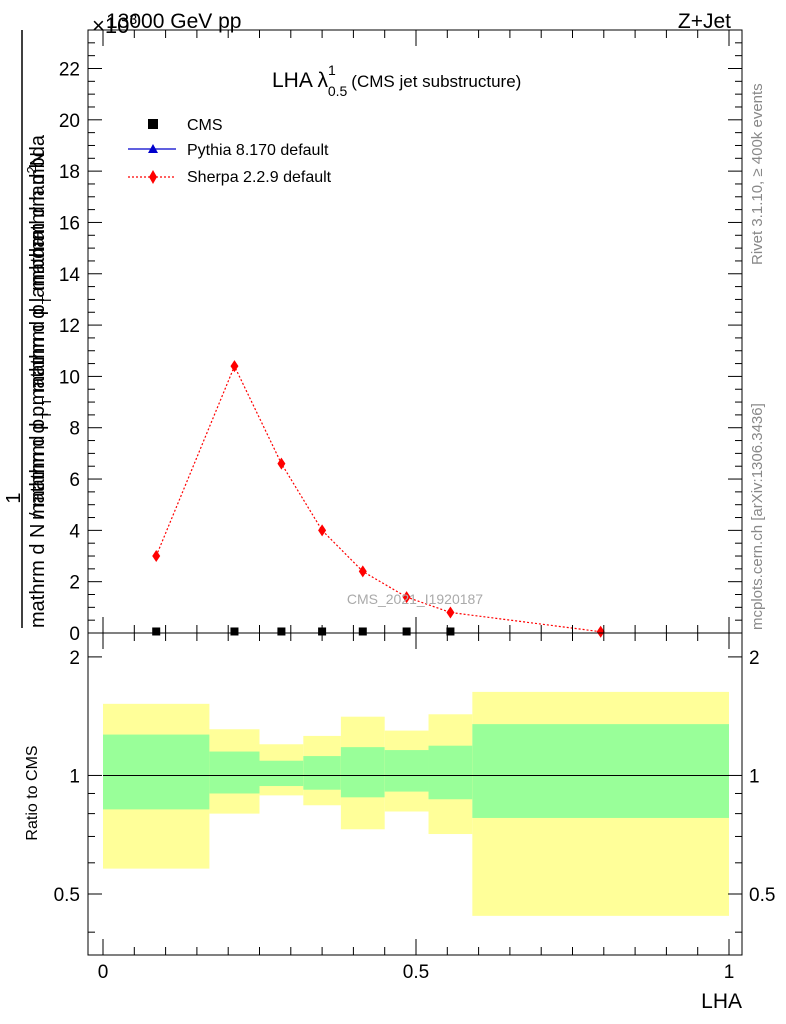 The image size is (786, 1024). I want to click on x-tick-label: 0, so click(103, 972).